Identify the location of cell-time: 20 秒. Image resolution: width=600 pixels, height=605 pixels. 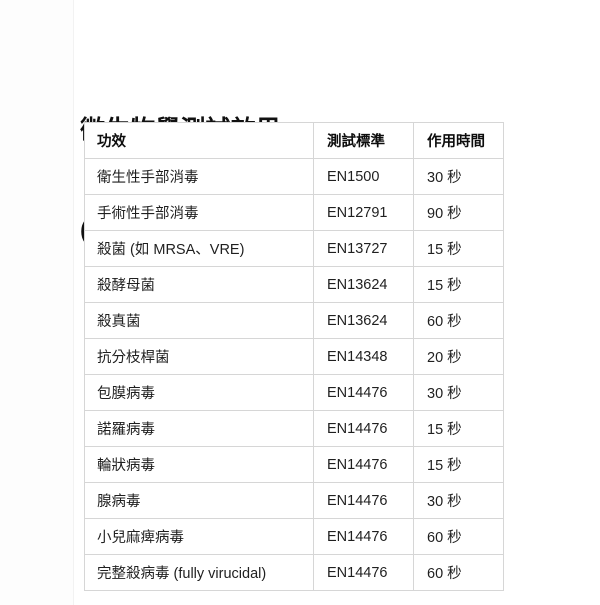
(458, 356).